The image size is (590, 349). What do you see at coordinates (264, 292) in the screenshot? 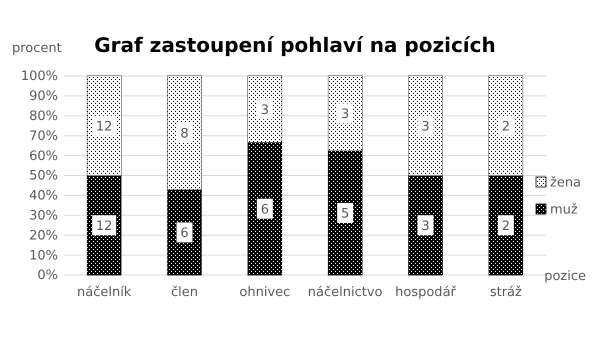
I see `x-tick-label: ohnivec` at bounding box center [264, 292].